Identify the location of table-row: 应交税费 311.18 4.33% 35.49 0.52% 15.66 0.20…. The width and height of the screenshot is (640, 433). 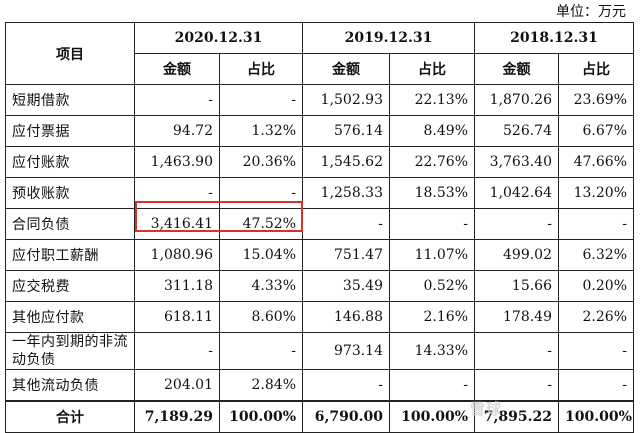
(319, 286).